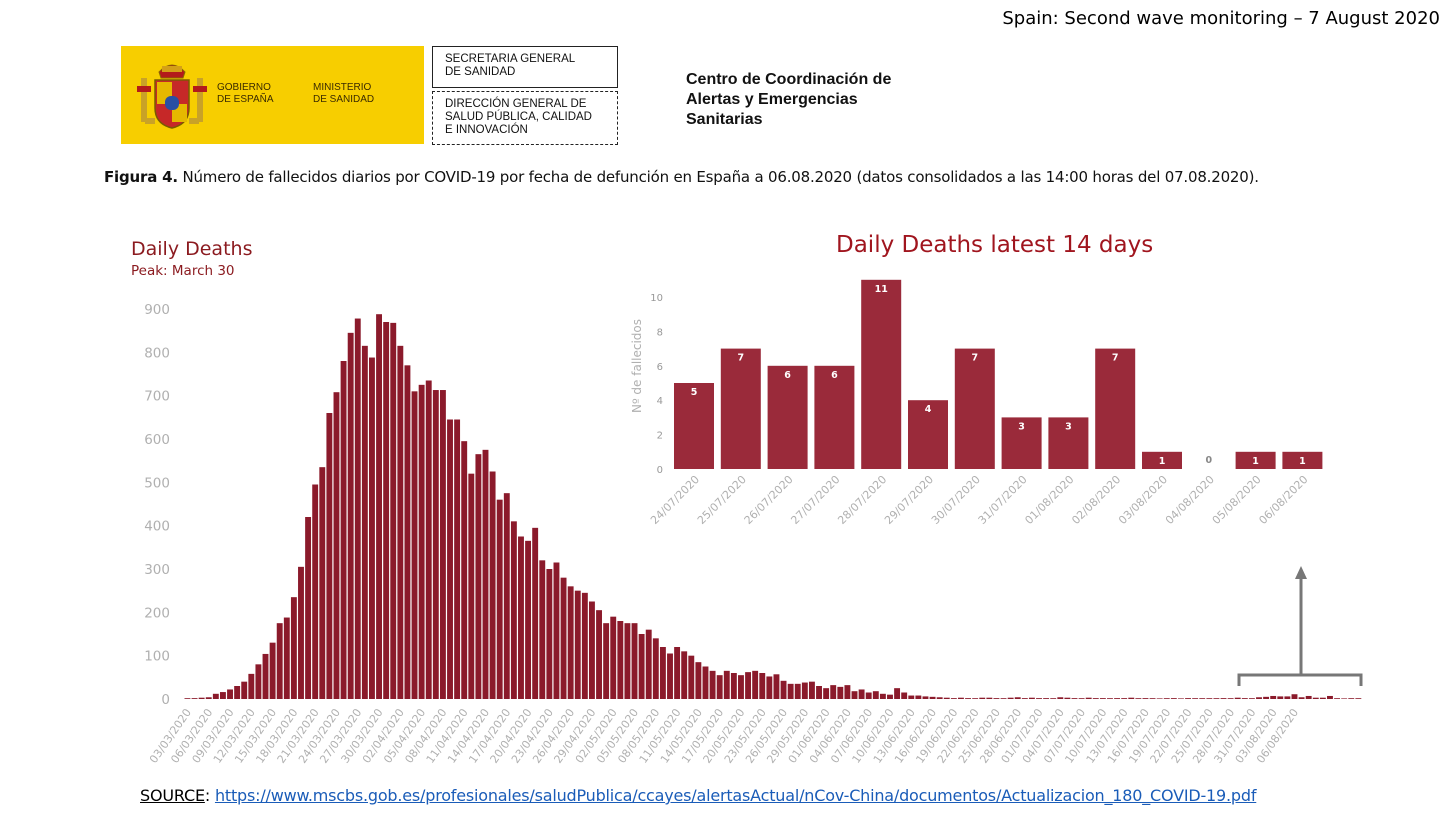  Describe the element at coordinates (722, 500) in the screenshot. I see `inset-x-tick-label: 25/07/2020` at that location.